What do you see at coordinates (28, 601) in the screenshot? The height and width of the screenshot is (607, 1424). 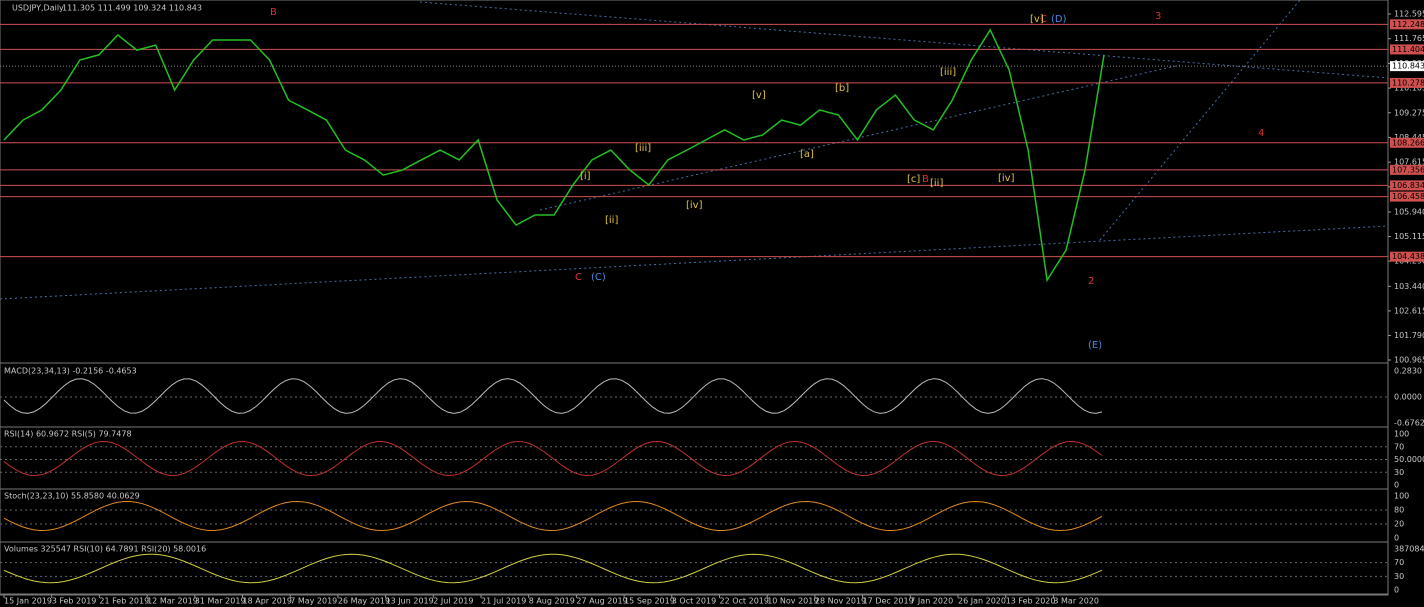 I see `x-tick-label: 15 Jan 2019` at bounding box center [28, 601].